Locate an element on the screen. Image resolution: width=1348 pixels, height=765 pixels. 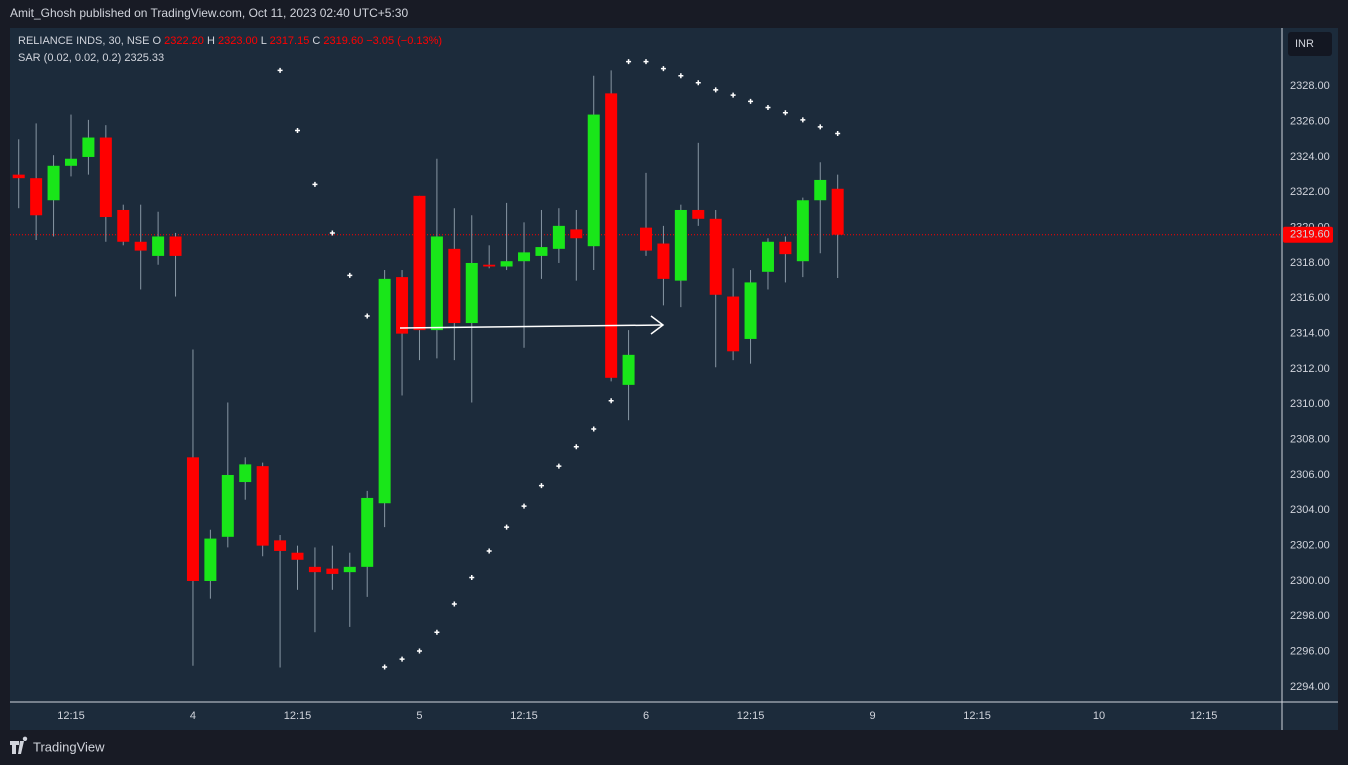
currency: INR is located at coordinates (1304, 44).